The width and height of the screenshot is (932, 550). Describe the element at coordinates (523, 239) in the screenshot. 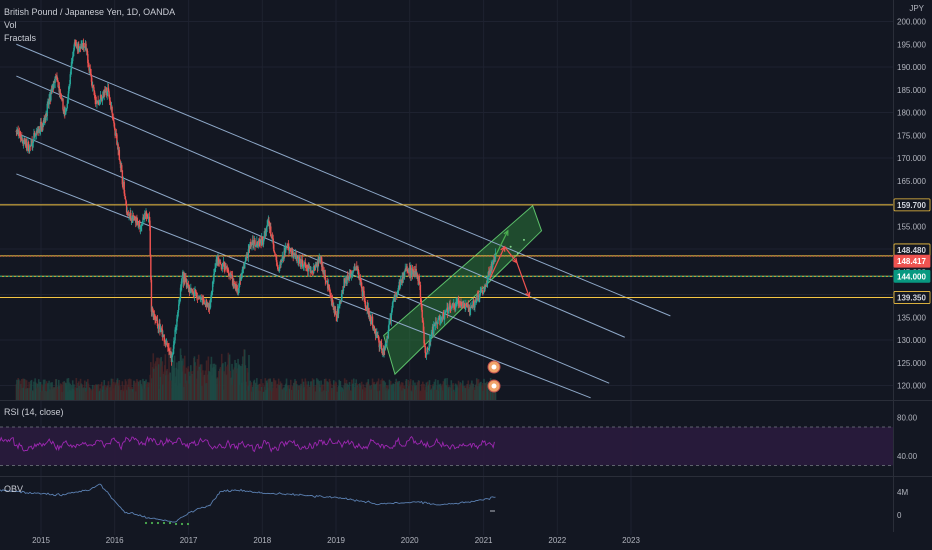

I see `projection-dot` at that location.